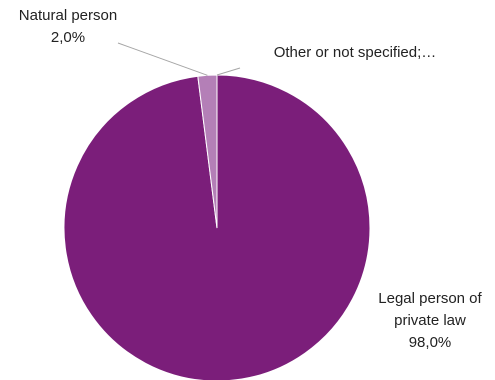 Image resolution: width=495 pixels, height=380 pixels. What do you see at coordinates (430, 298) in the screenshot?
I see `slice-label-0: Legal person of` at bounding box center [430, 298].